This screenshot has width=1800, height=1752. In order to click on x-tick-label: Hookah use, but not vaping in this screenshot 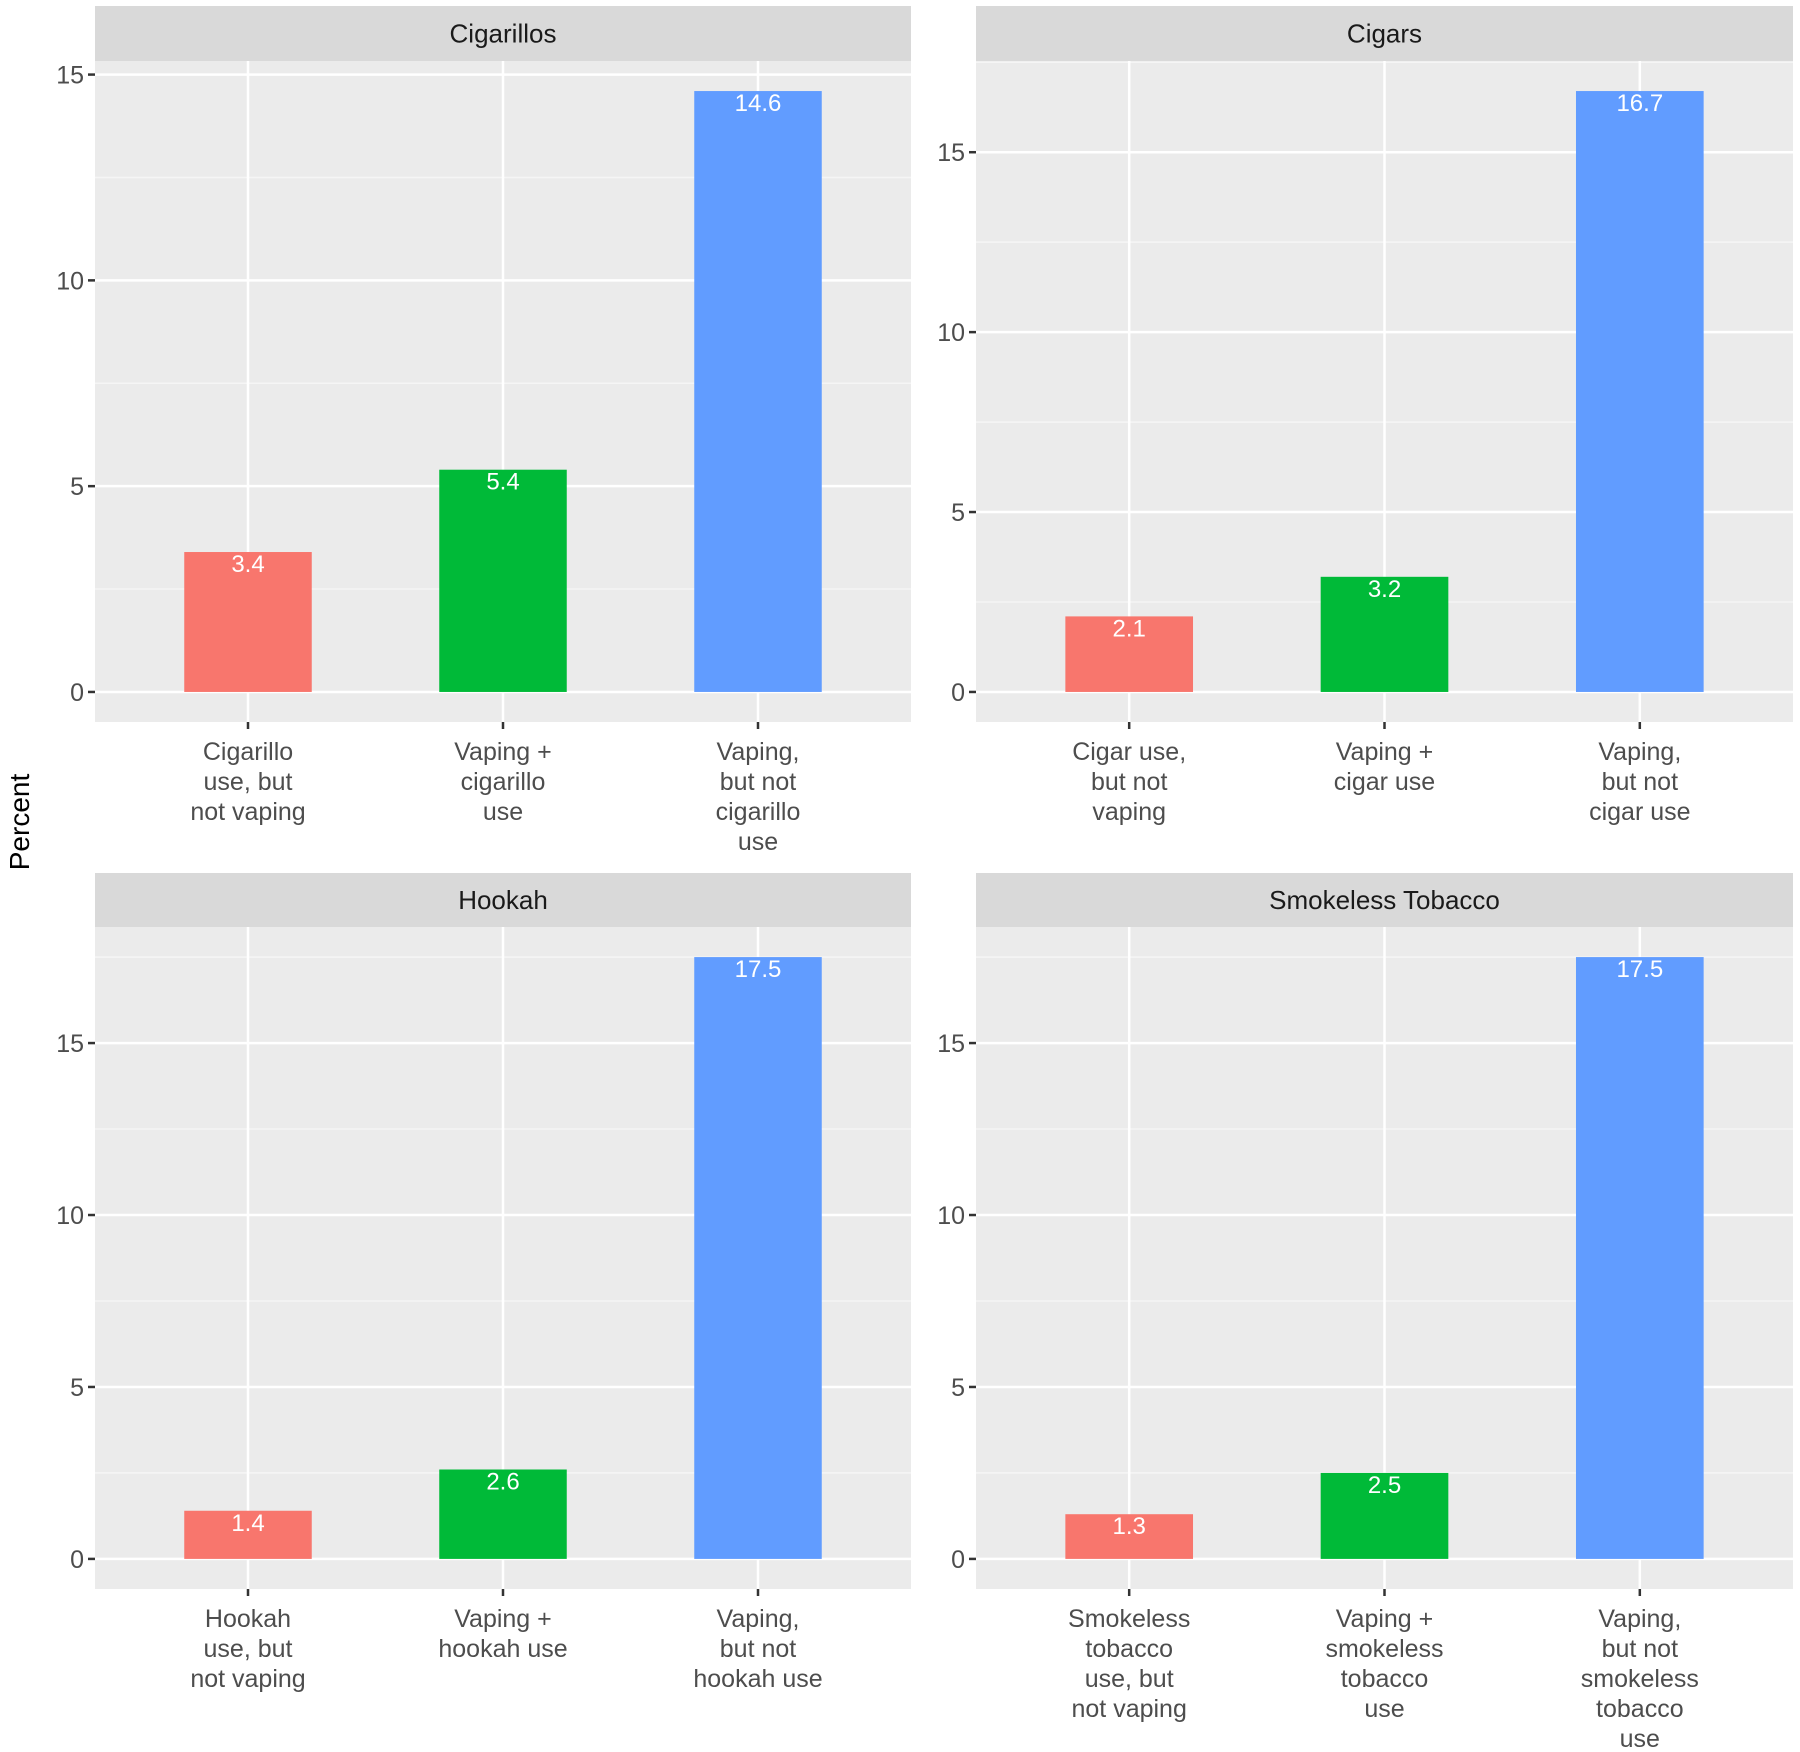, I will do `click(247, 1649)`.